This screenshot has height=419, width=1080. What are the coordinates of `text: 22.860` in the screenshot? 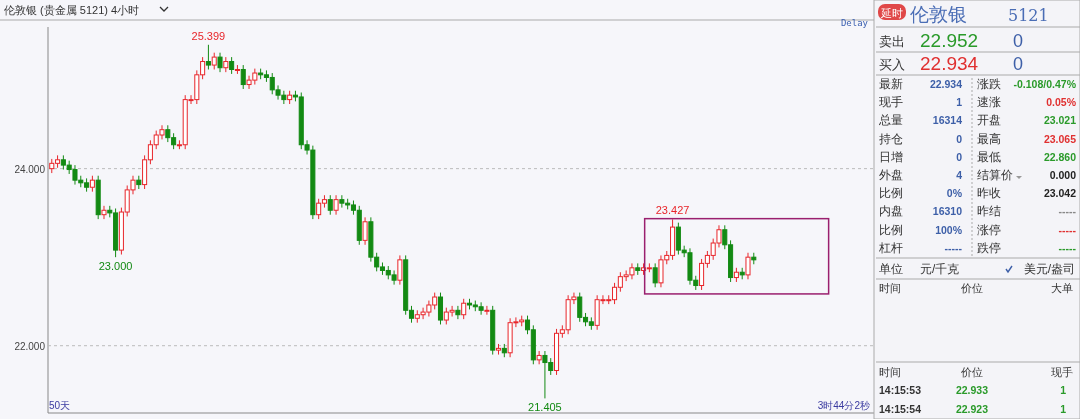 It's located at (1060, 156).